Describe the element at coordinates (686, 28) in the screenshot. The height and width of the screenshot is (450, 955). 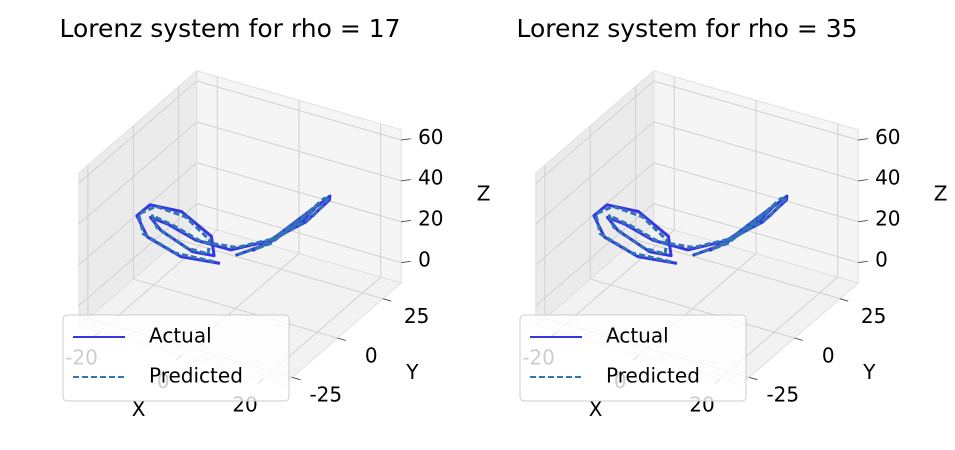
I see `subplot-title: Lorenz system for rho = 35` at that location.